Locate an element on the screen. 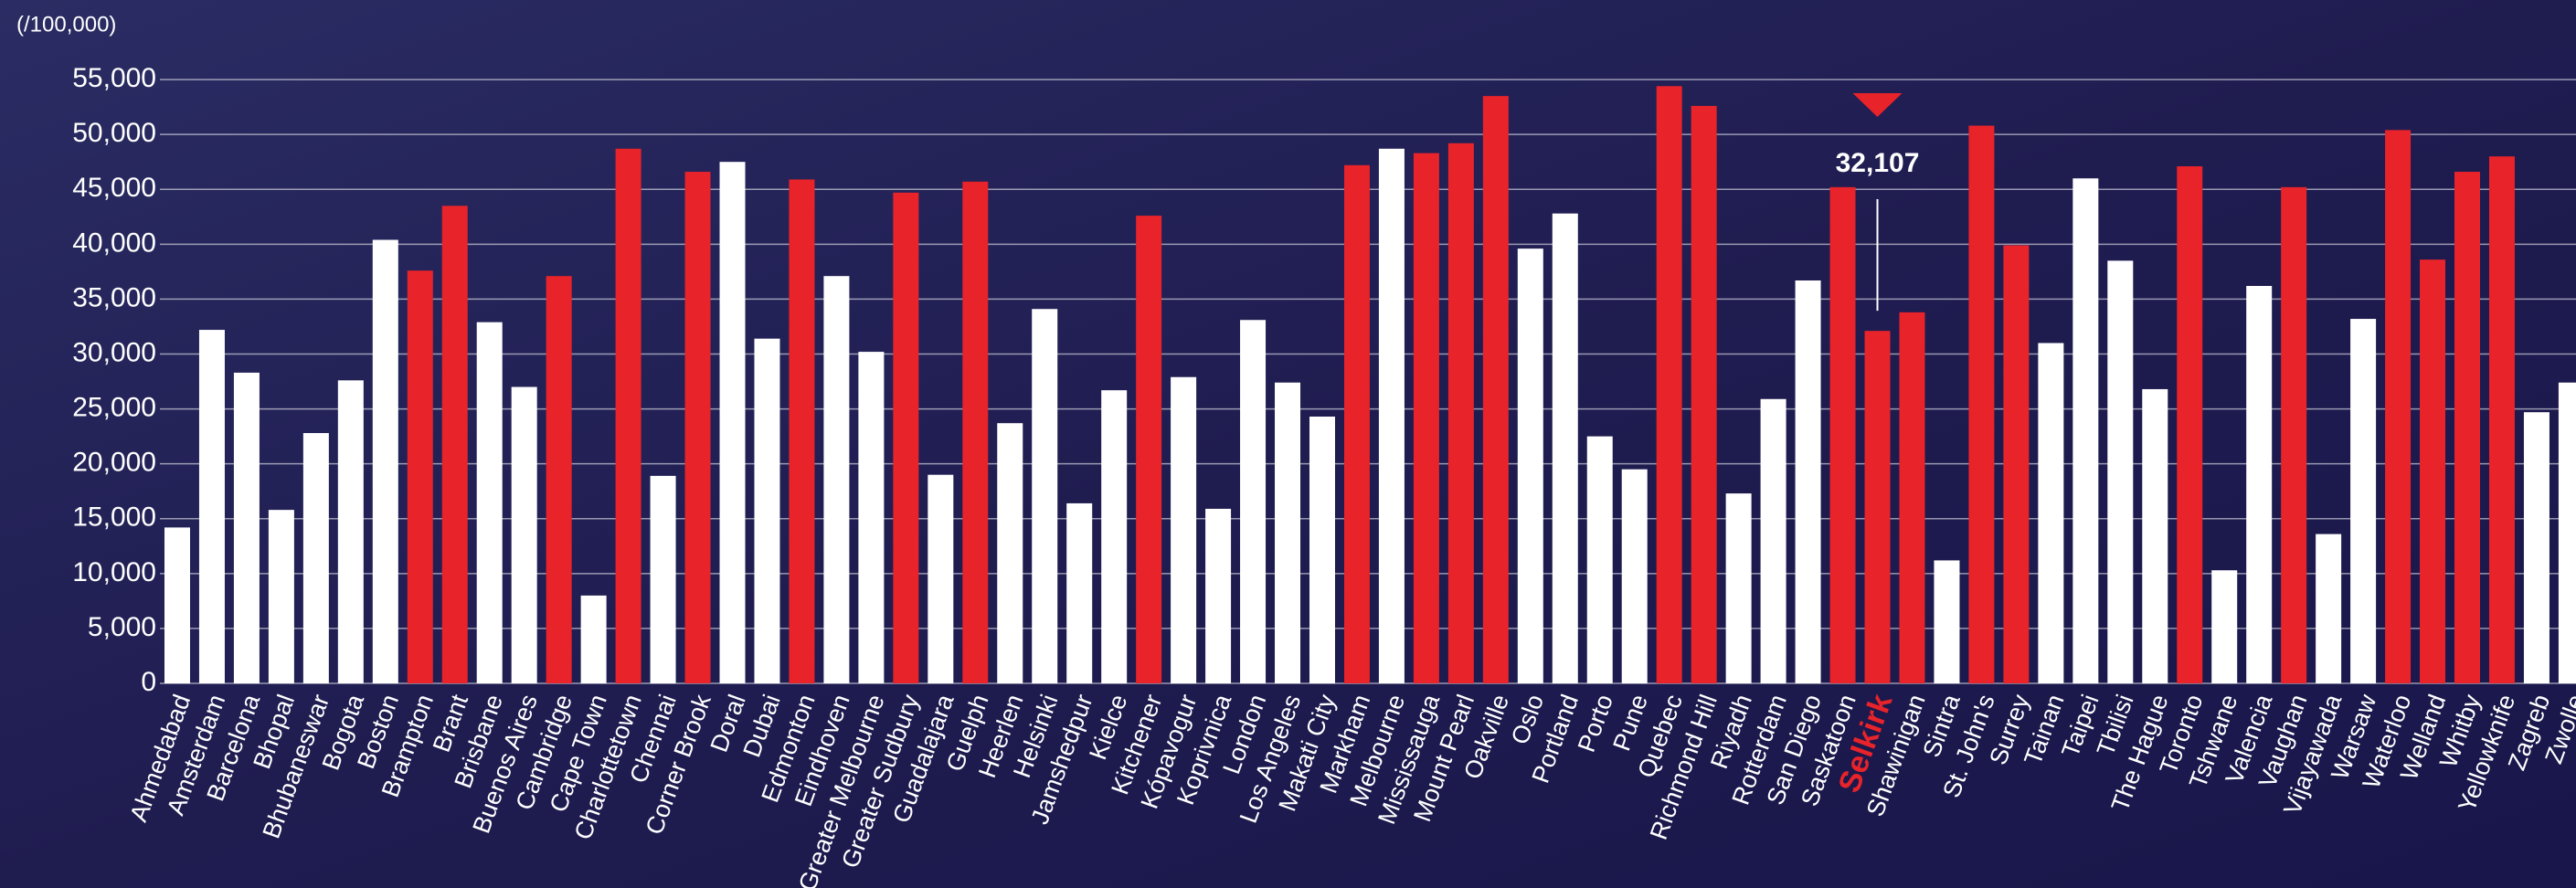  y-tick-label: 0 is located at coordinates (148, 682).